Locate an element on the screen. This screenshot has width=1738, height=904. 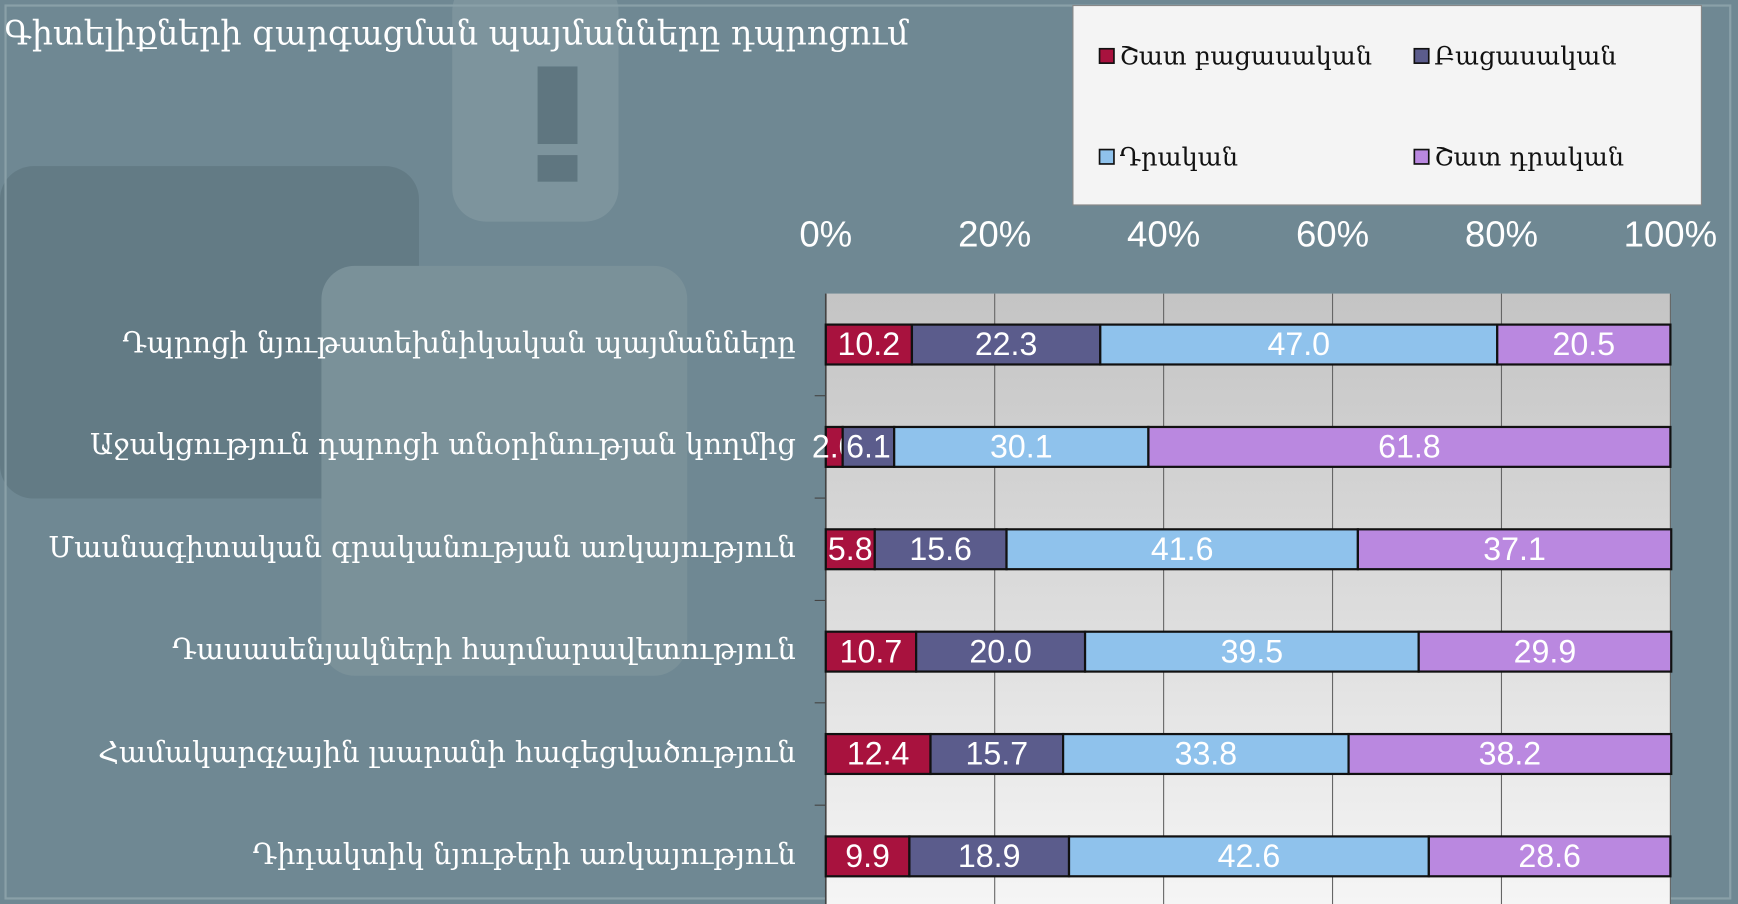
legend is located at coordinates (1387, 105).